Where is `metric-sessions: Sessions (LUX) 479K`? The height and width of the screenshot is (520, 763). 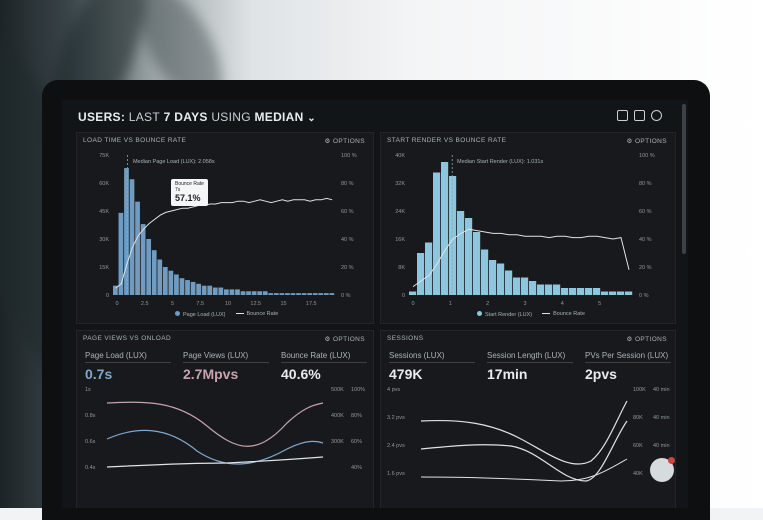
metric-sessions: Sessions (LUX) 479K is located at coordinates (432, 366).